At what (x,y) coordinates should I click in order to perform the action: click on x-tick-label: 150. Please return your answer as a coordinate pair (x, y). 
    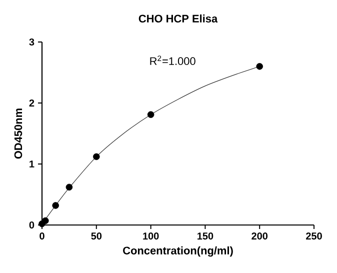
    Looking at the image, I should click on (206, 236).